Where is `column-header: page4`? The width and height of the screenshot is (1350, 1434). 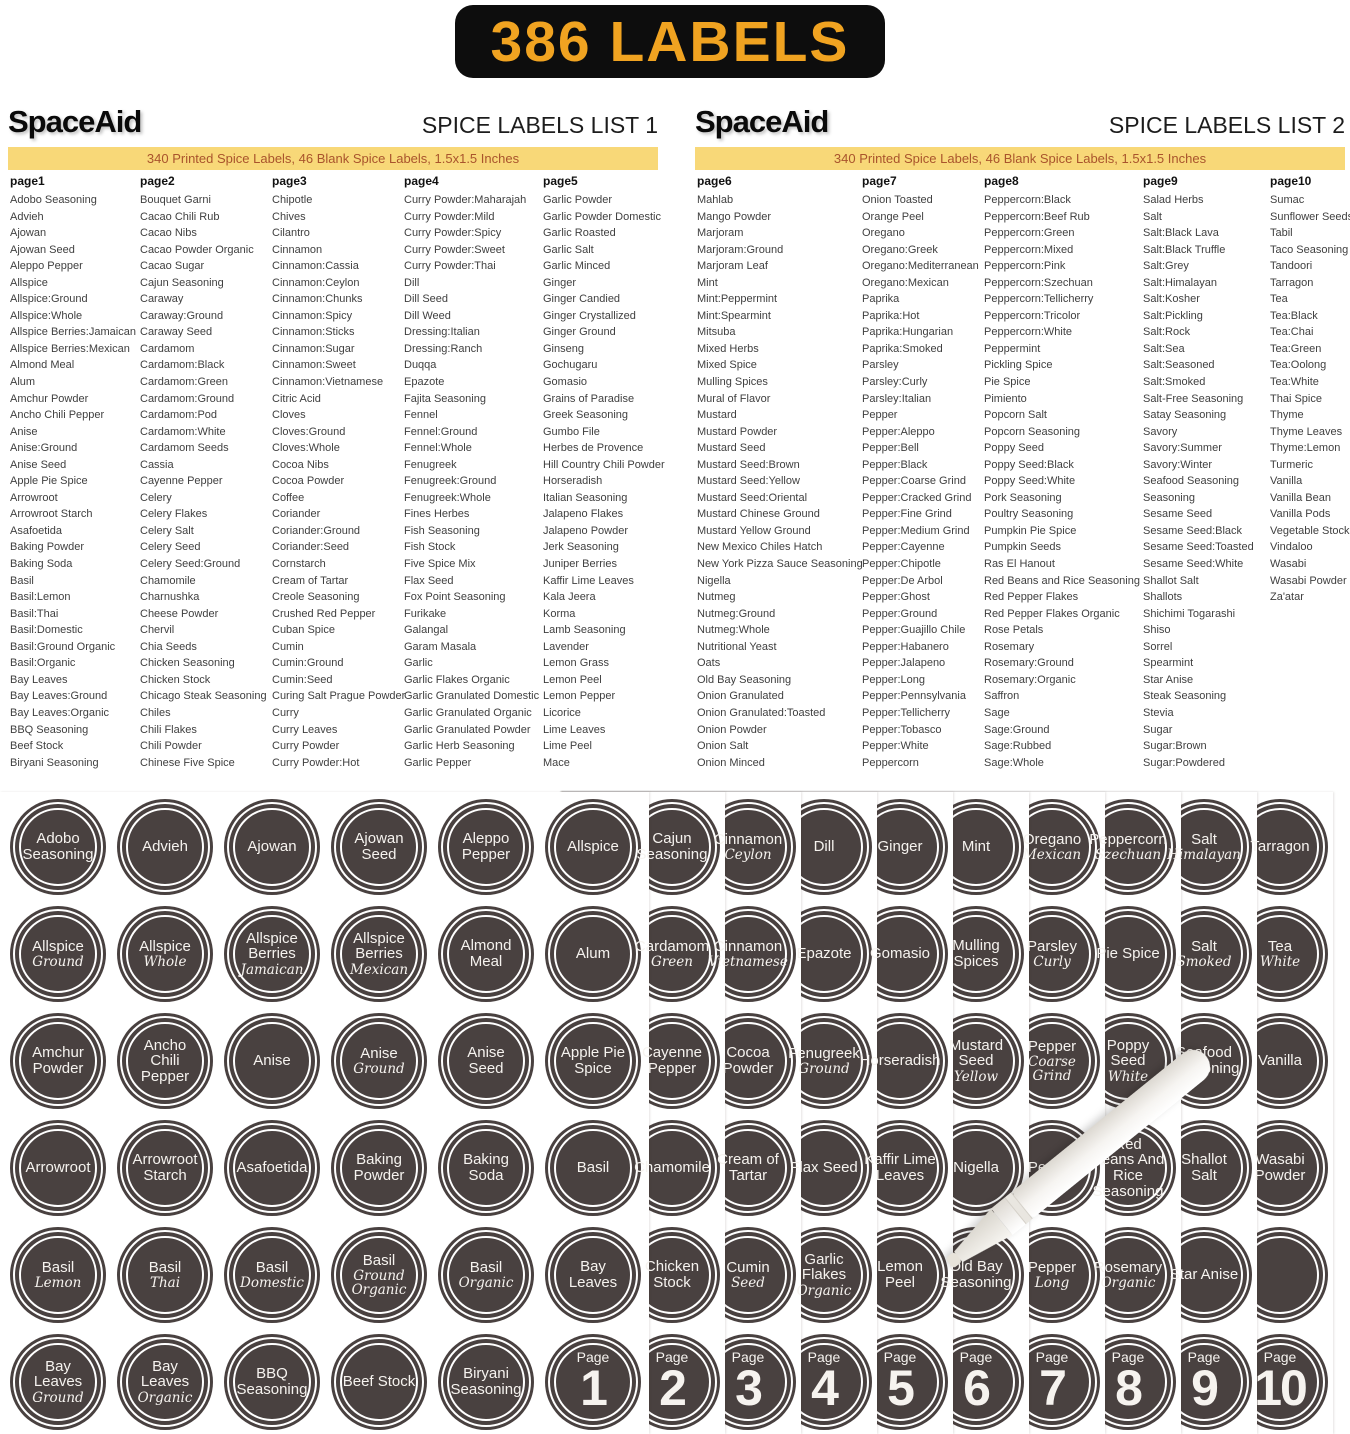
column-header: page4 is located at coordinates (421, 181).